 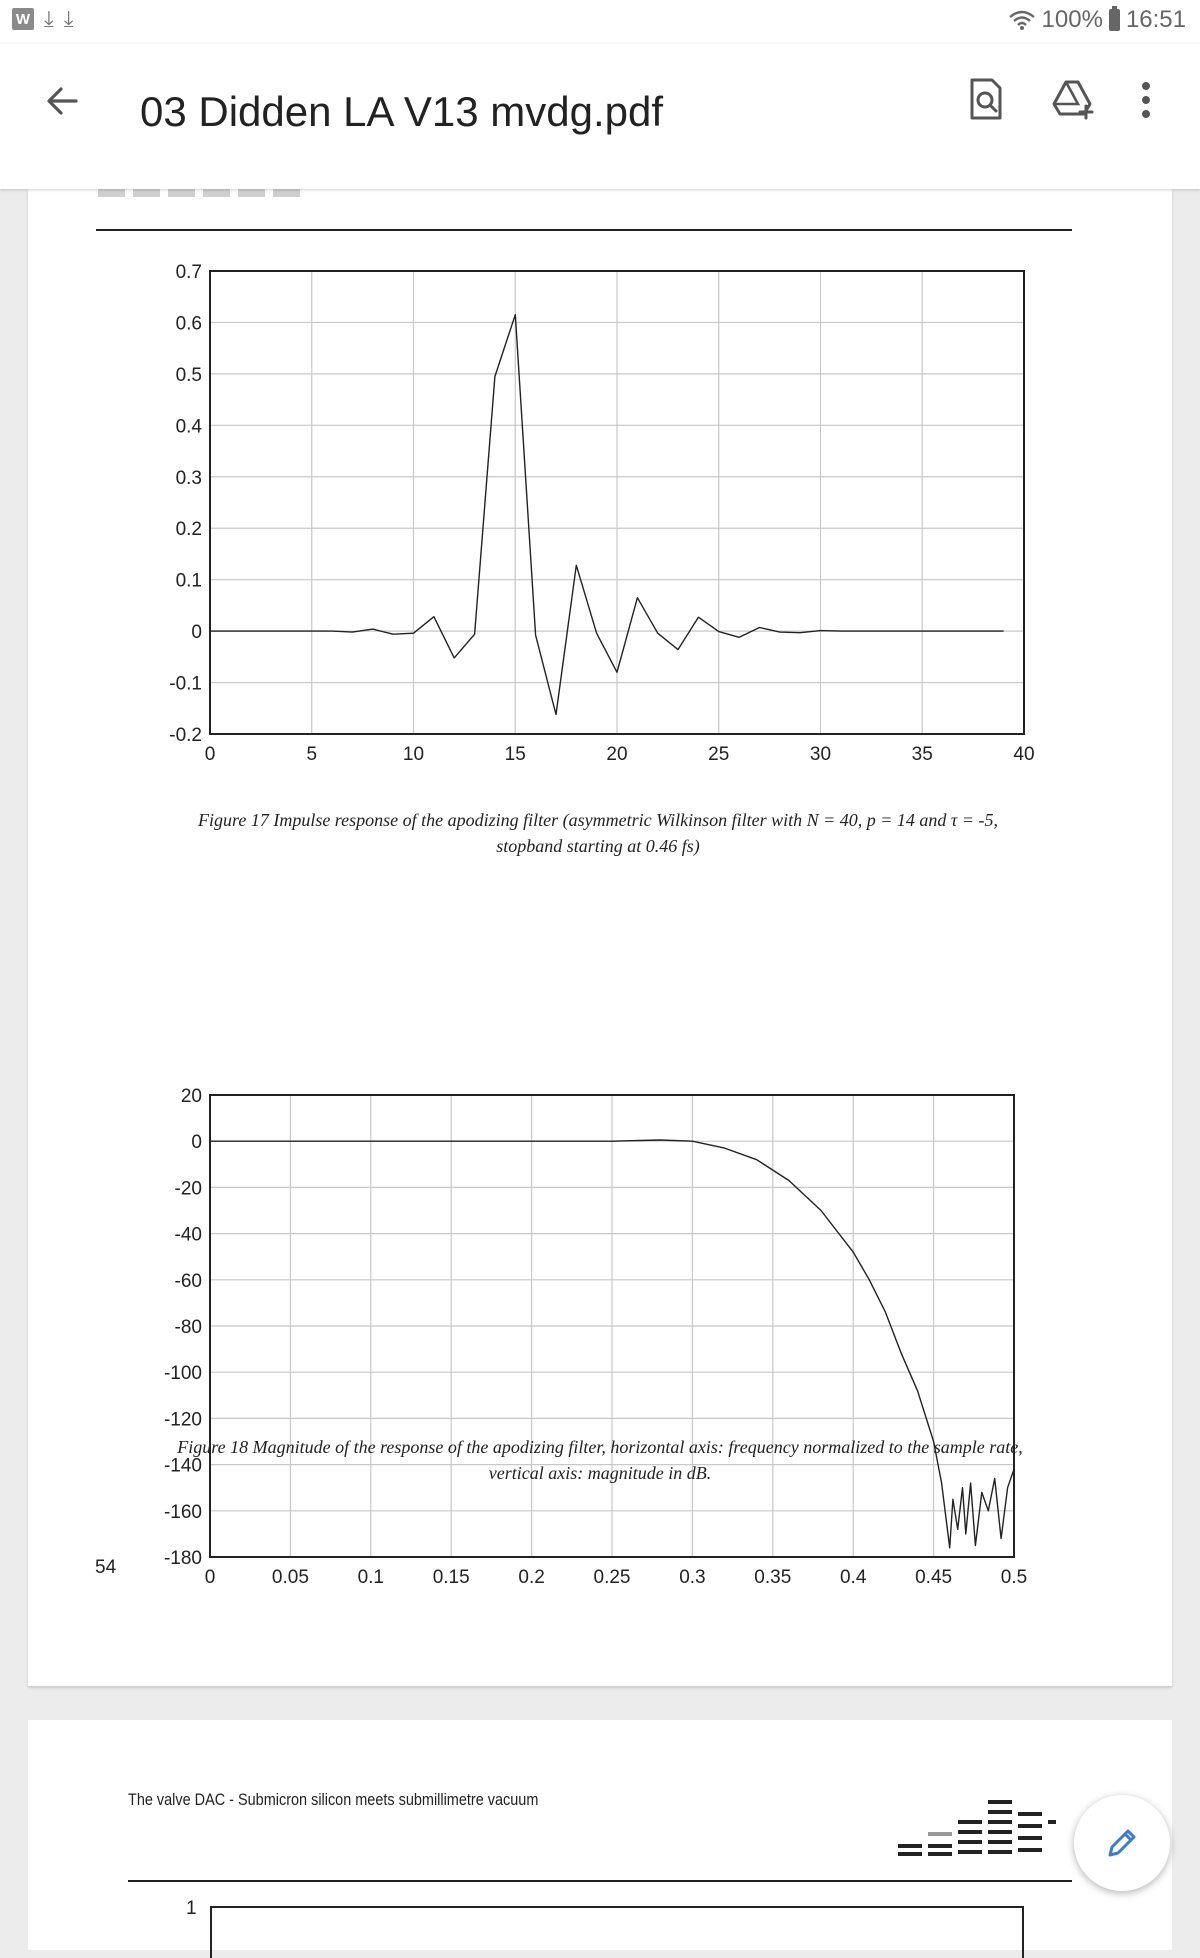 I want to click on y-tick-label: 0.6, so click(x=189, y=323).